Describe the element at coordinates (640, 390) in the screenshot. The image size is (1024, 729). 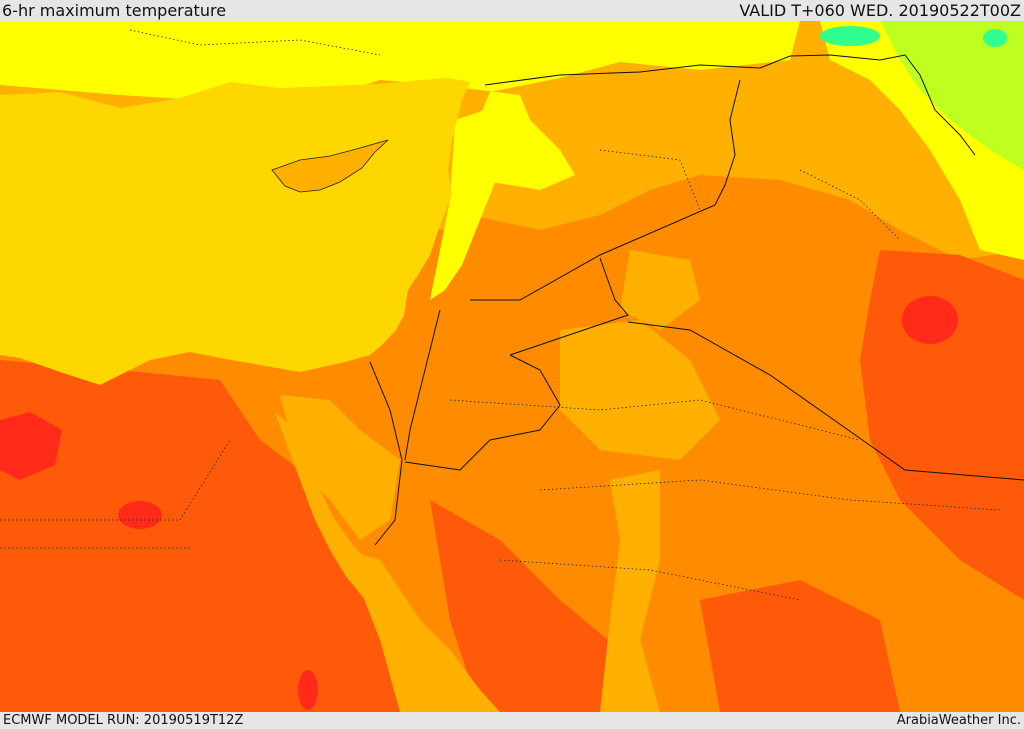
I see `warm-patch-jordan` at that location.